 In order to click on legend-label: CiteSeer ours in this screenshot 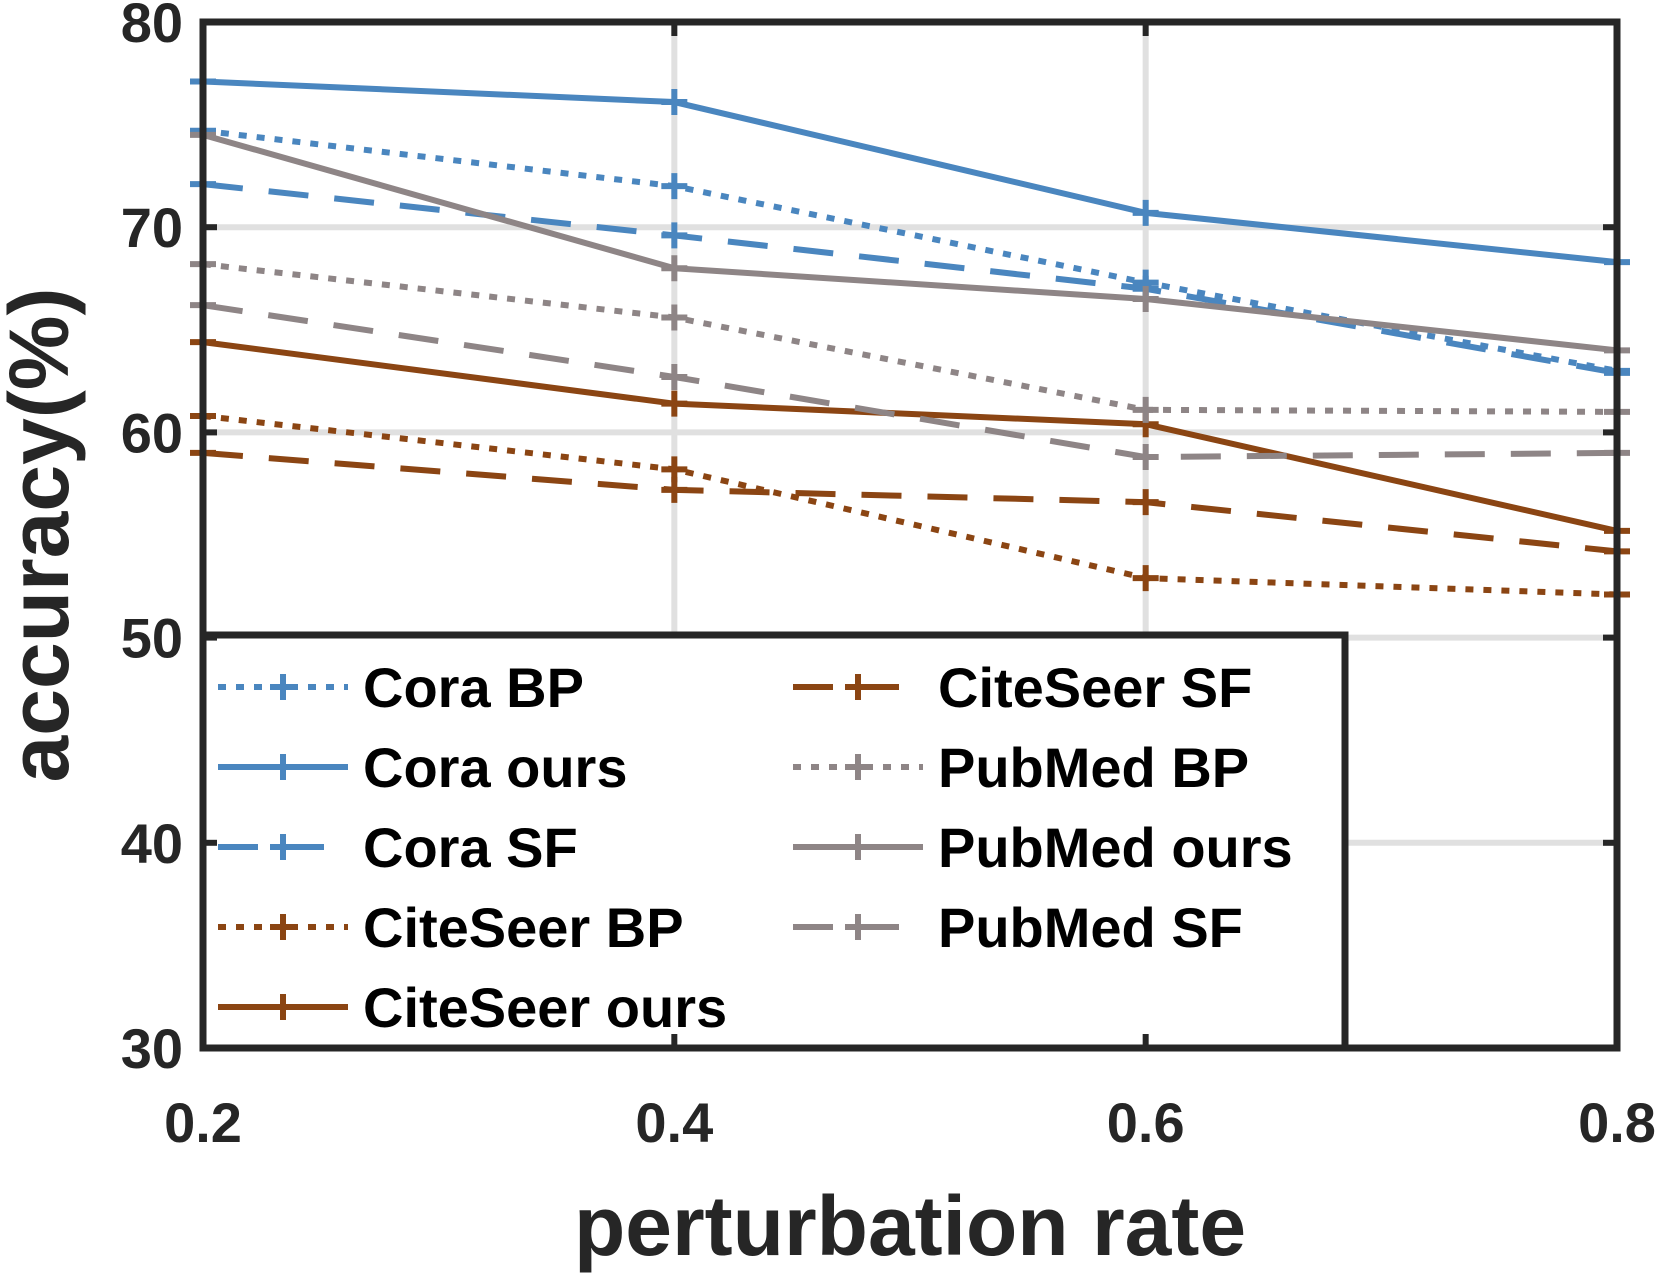, I will do `click(545, 1007)`.